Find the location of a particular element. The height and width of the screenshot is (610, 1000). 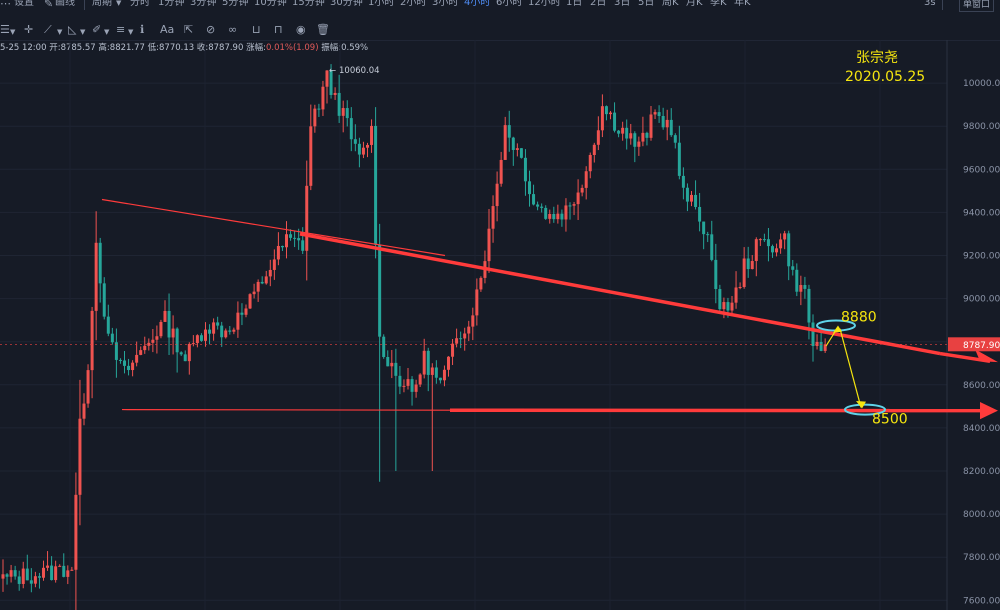

y-tick-label: 8000.00 is located at coordinates (981, 515).